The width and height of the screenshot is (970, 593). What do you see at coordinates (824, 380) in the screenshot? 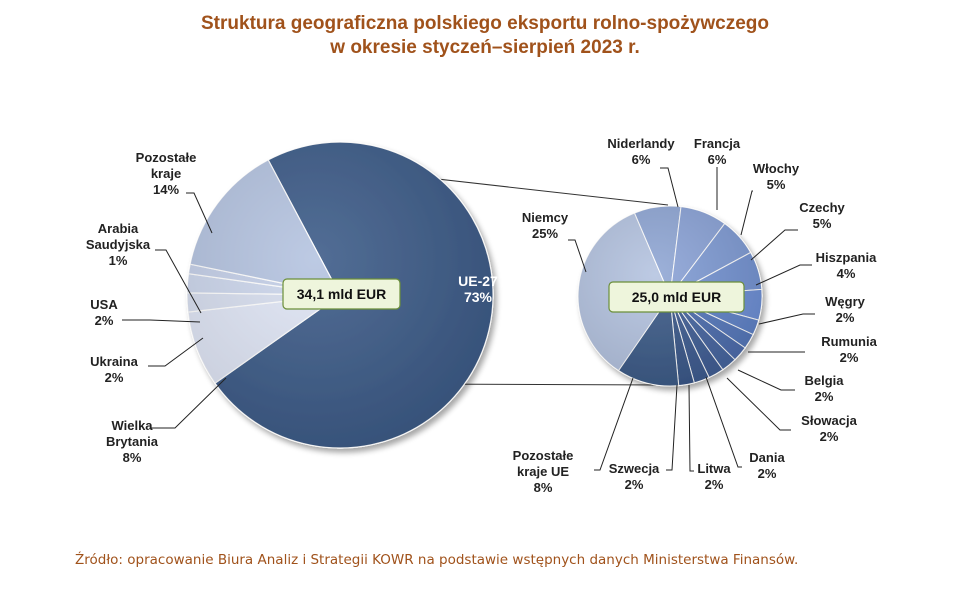
I see `label-belgia-line: Belgia` at bounding box center [824, 380].